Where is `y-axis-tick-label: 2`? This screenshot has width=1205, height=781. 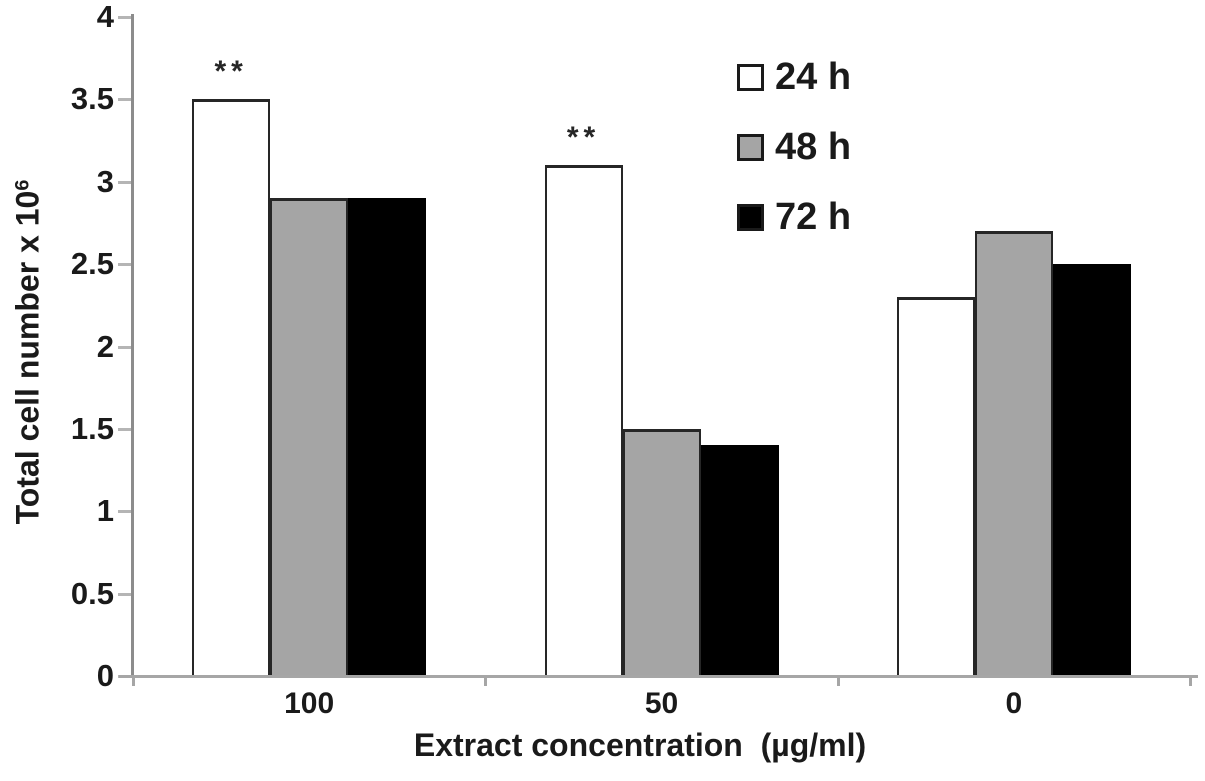 y-axis-tick-label: 2 is located at coordinates (105, 346).